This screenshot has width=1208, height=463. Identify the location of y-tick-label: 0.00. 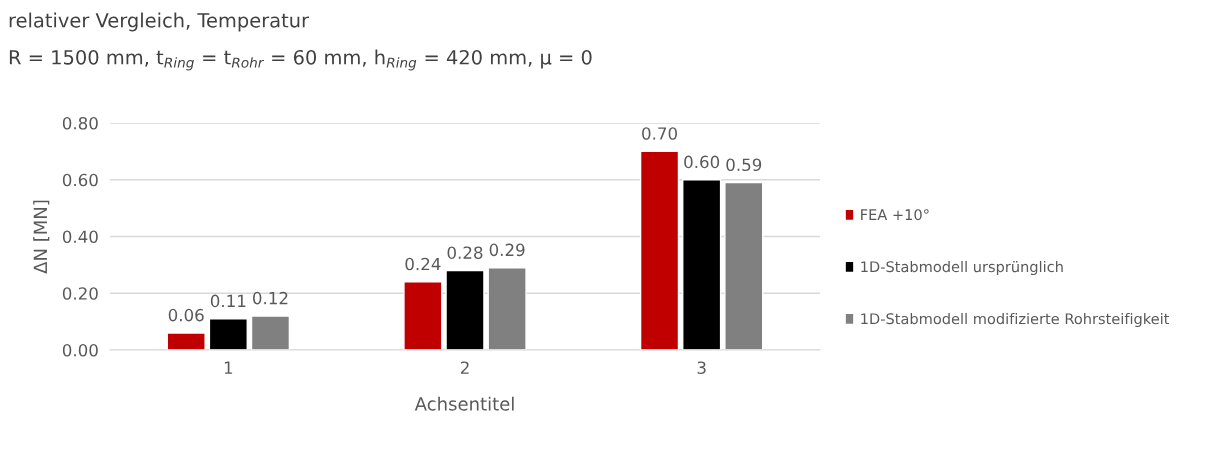
(80, 350).